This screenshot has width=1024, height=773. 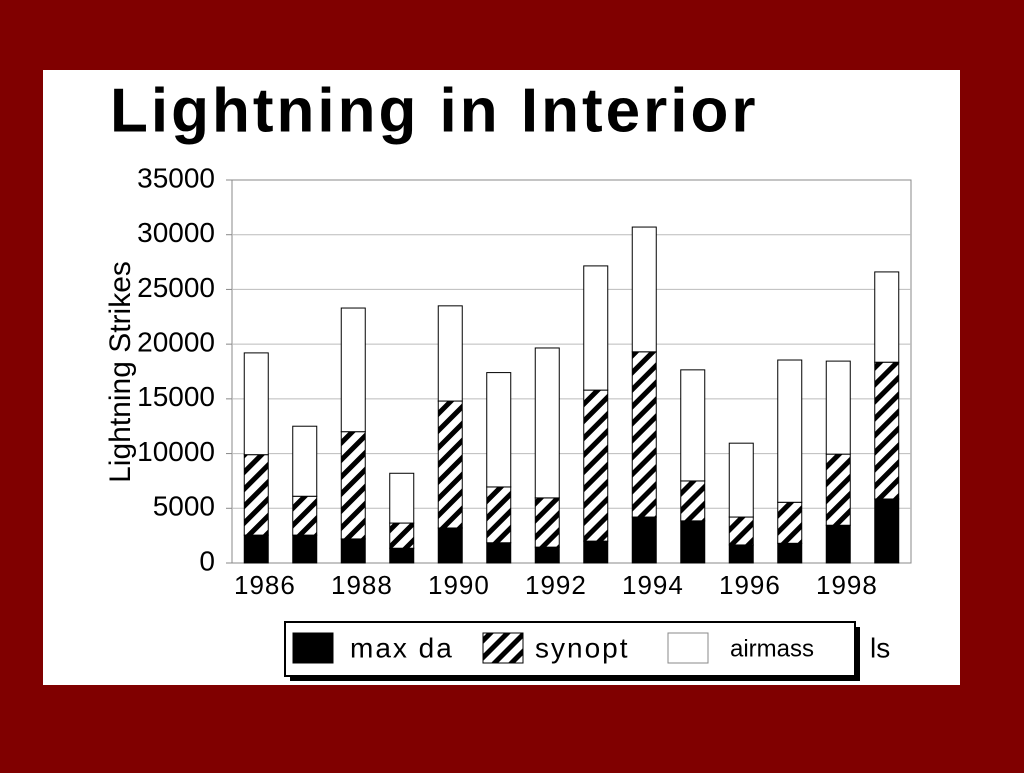 I want to click on y-axis-label: Lightning Strikes, so click(x=120, y=372).